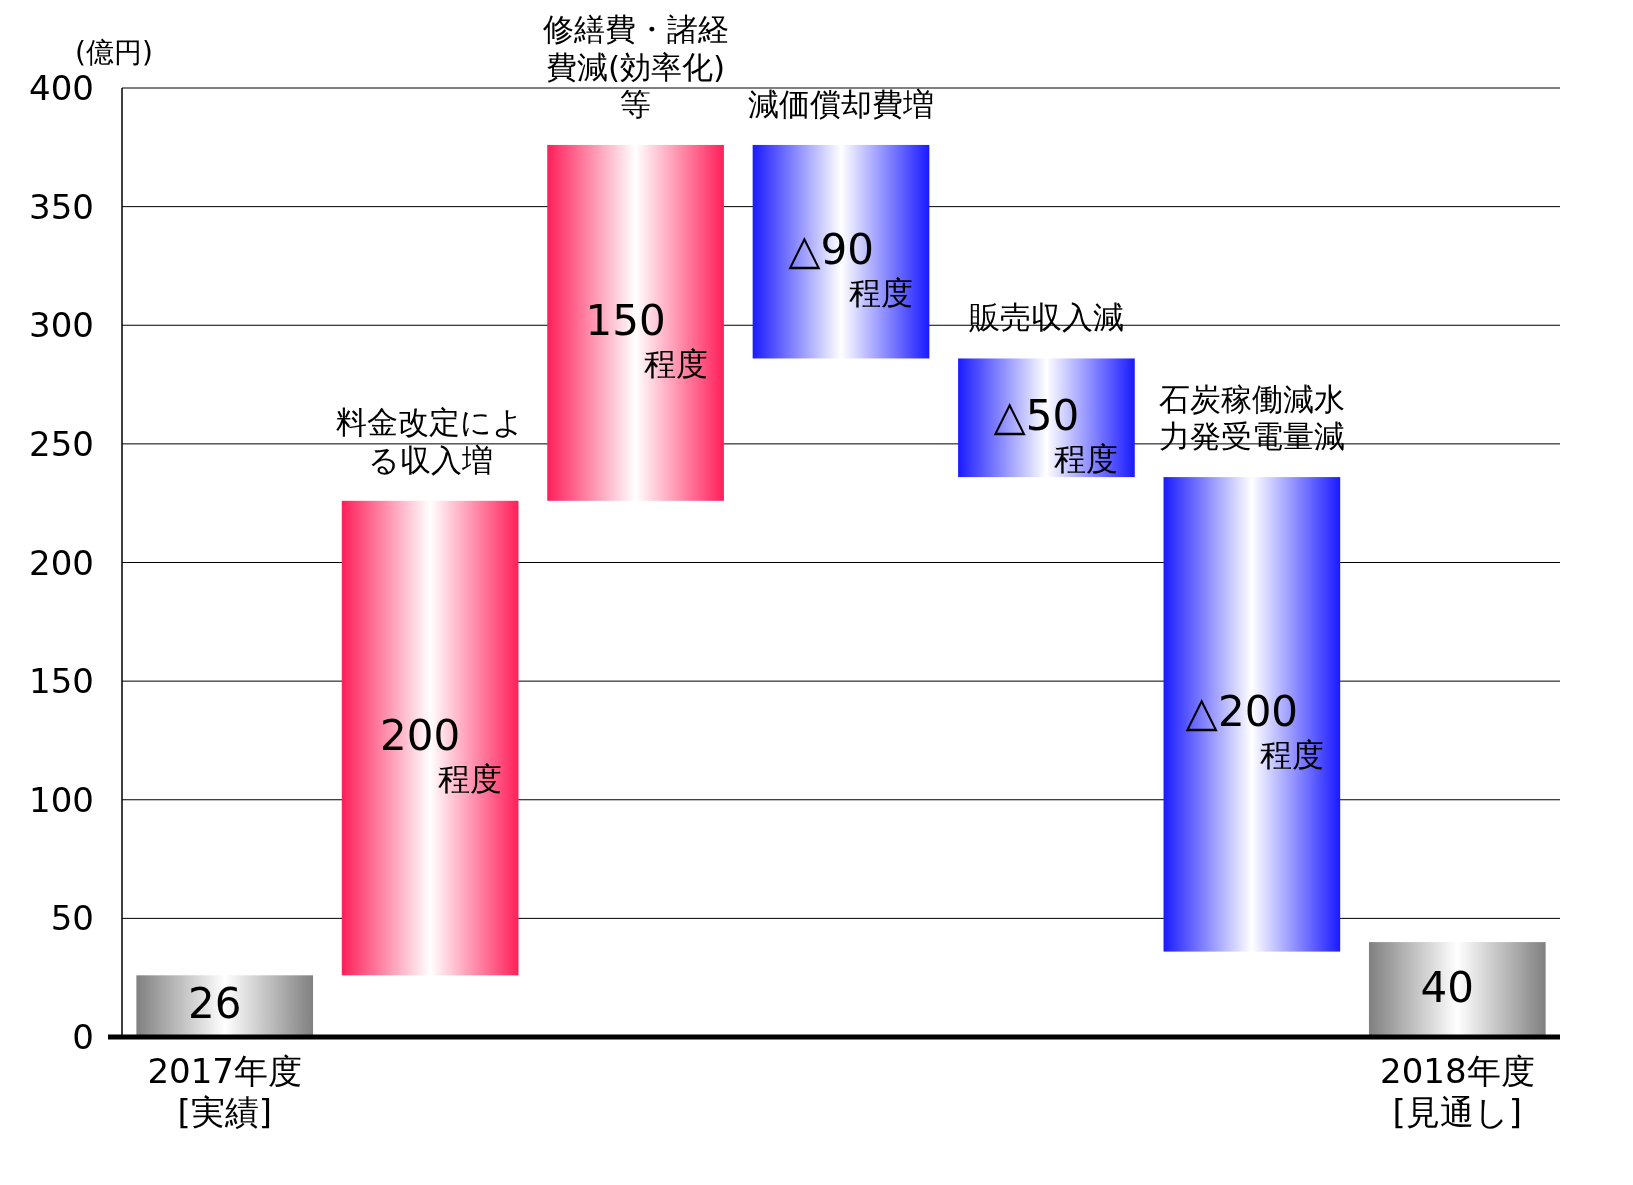 The width and height of the screenshot is (1633, 1185). What do you see at coordinates (1254, 731) in the screenshot?
I see `data-label: △200程度` at bounding box center [1254, 731].